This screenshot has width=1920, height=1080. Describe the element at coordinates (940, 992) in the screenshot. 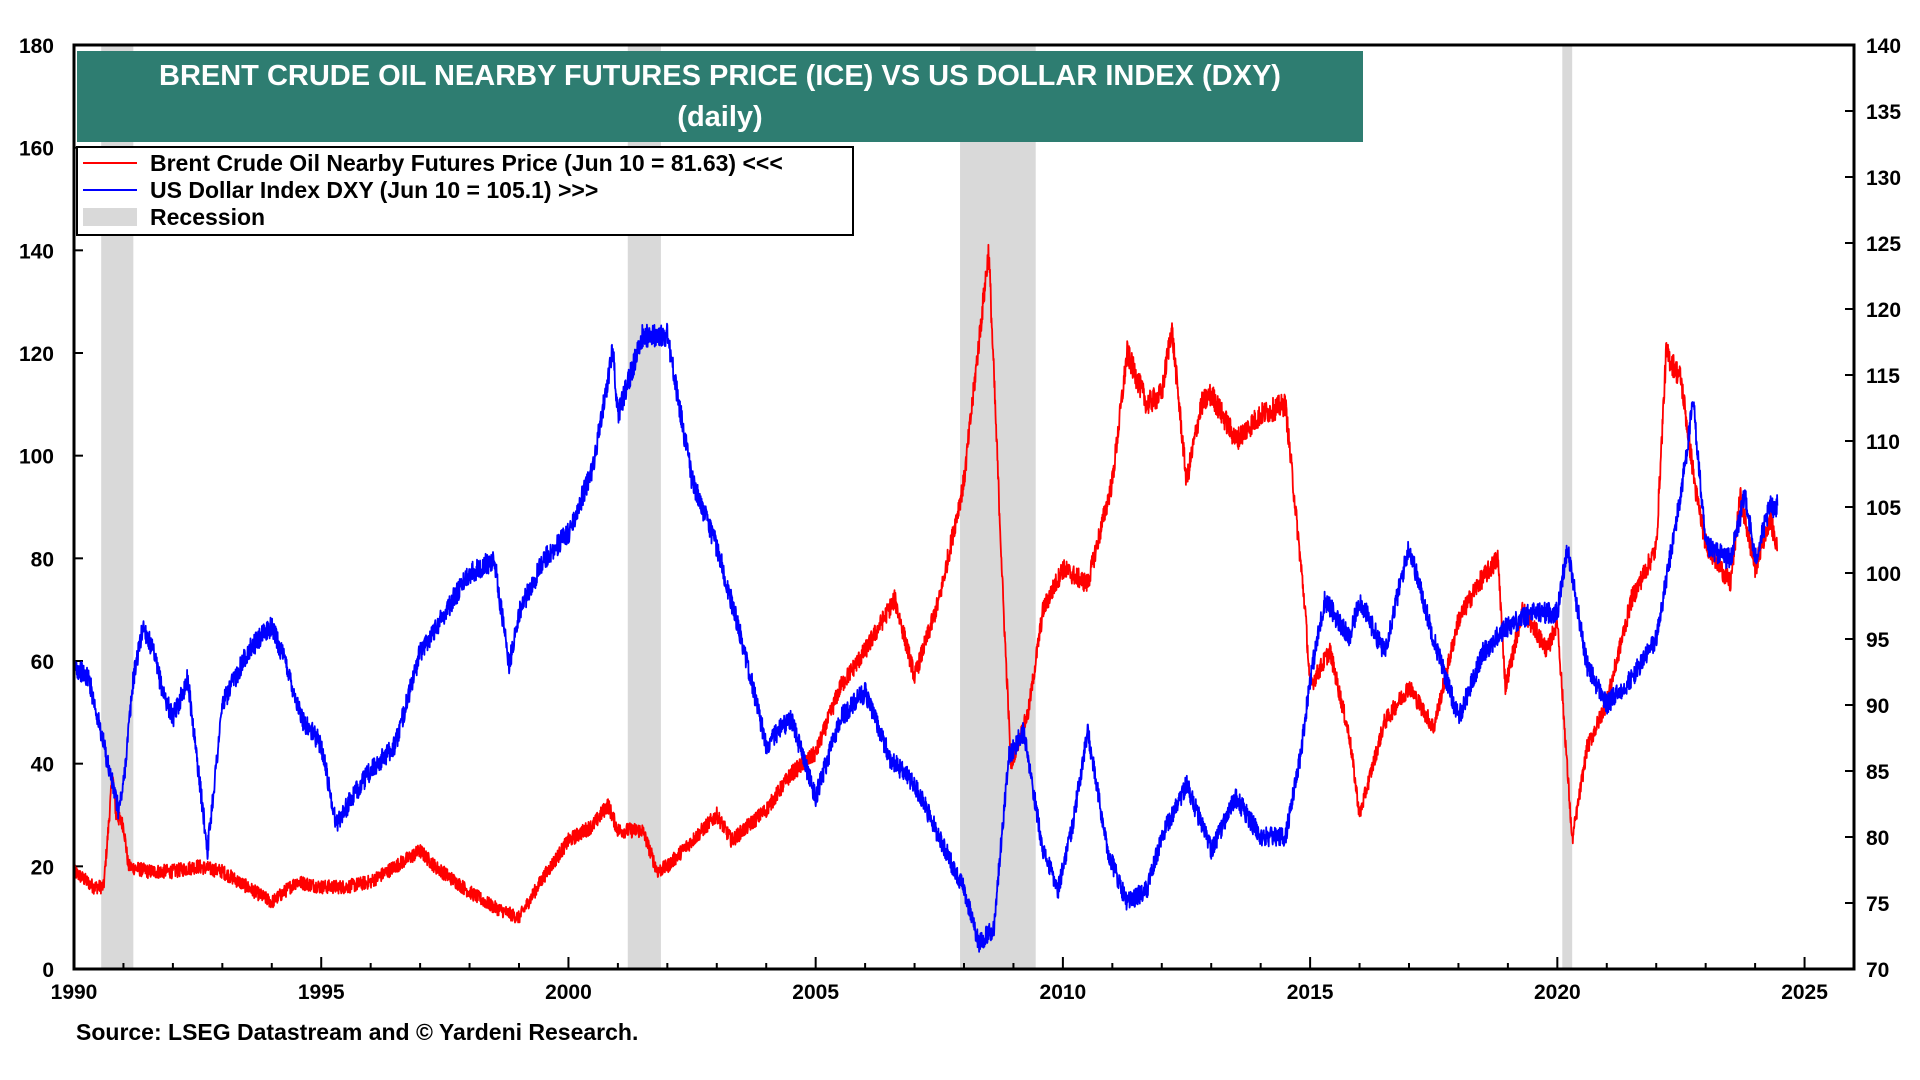

I see `x-axis-tick-labels: 1990 1995 2000 2005 2010 2015 2020 2025` at that location.